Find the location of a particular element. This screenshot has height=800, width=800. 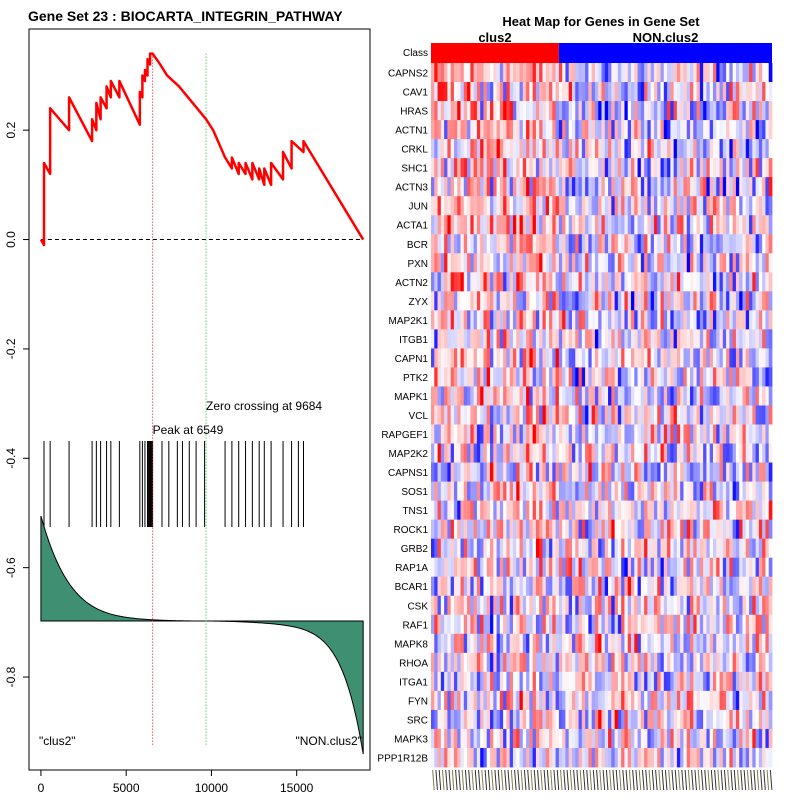

sample-label-mark is located at coordinates (564, 780).